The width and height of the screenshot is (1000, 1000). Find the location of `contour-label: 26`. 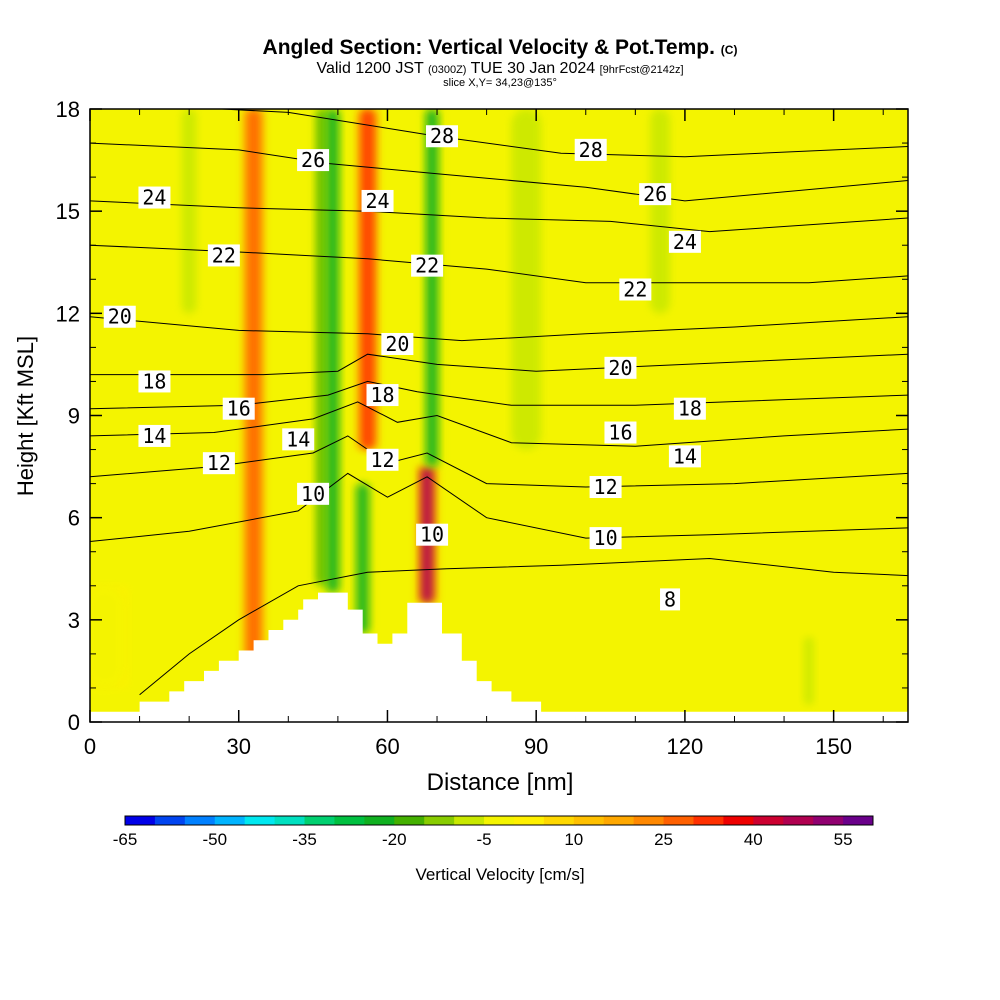

contour-label: 26 is located at coordinates (313, 160).